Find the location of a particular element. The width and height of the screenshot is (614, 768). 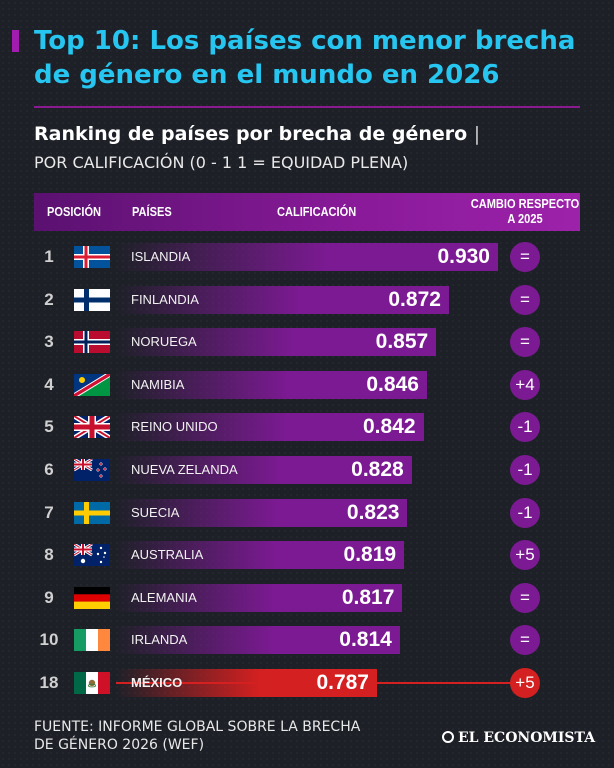

country-label: REINO UNIDO is located at coordinates (174, 427).